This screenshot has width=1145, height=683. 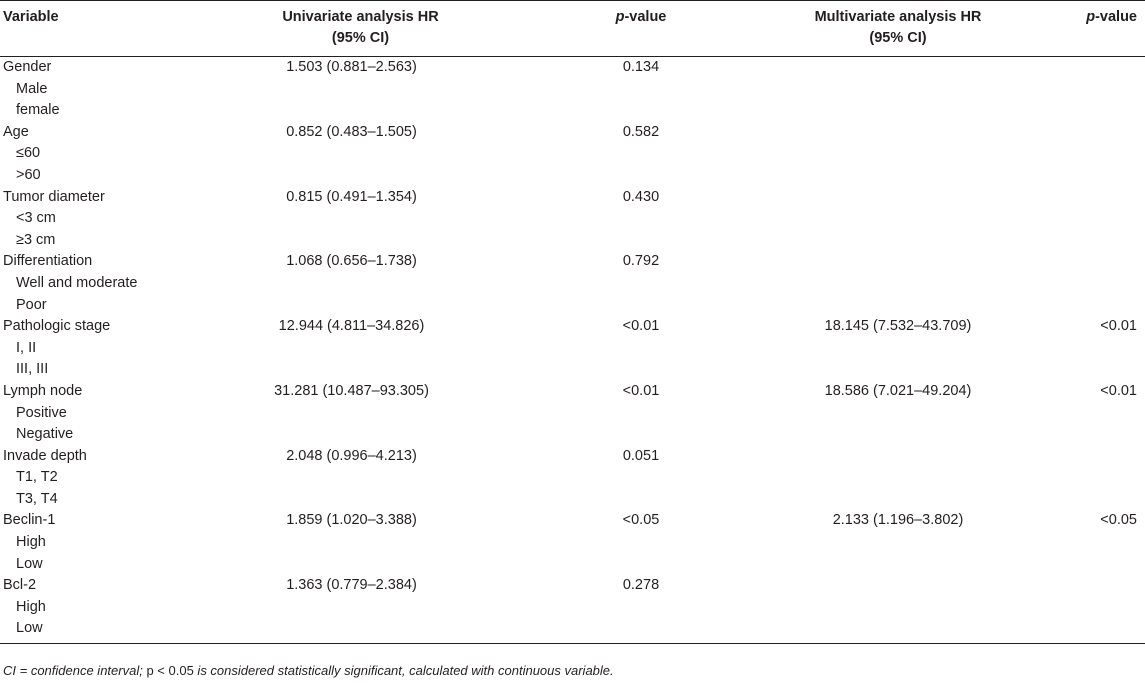 I want to click on header-multivariate-p-italic: p, so click(x=1091, y=17).